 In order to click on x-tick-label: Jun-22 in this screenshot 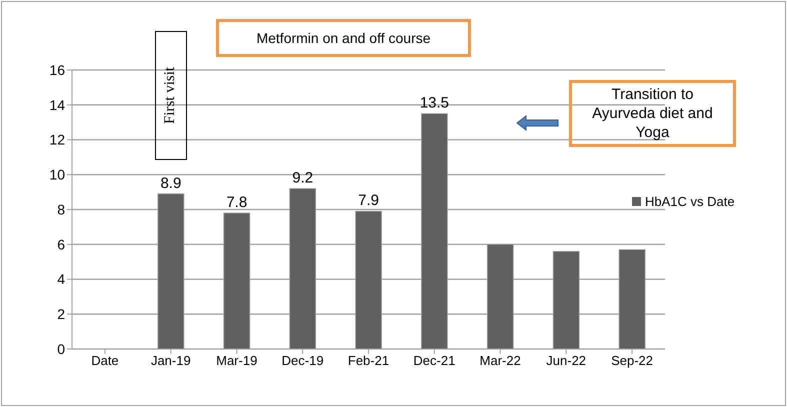, I will do `click(566, 360)`.